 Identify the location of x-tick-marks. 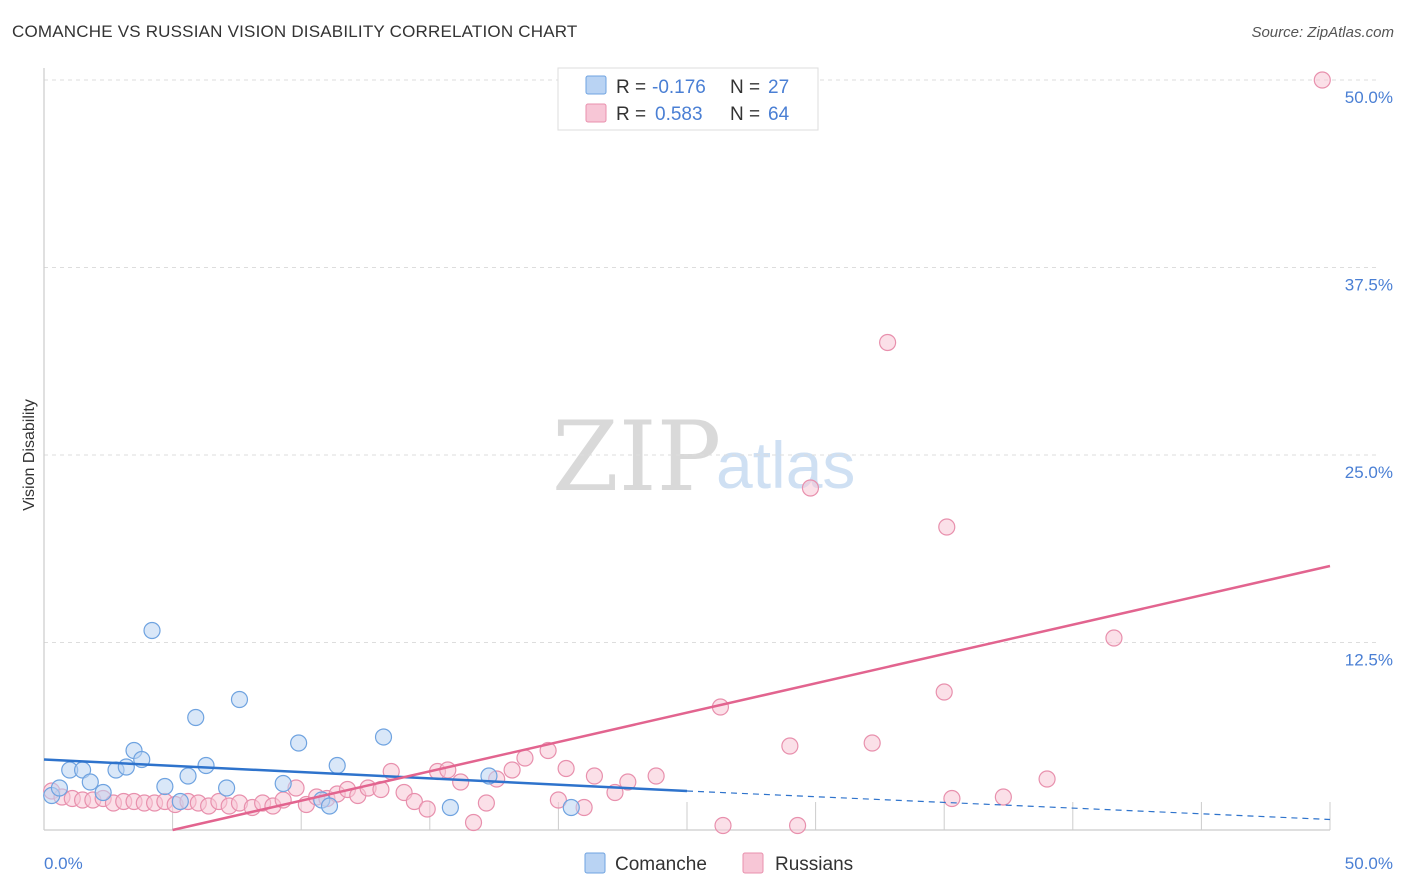
(751, 816).